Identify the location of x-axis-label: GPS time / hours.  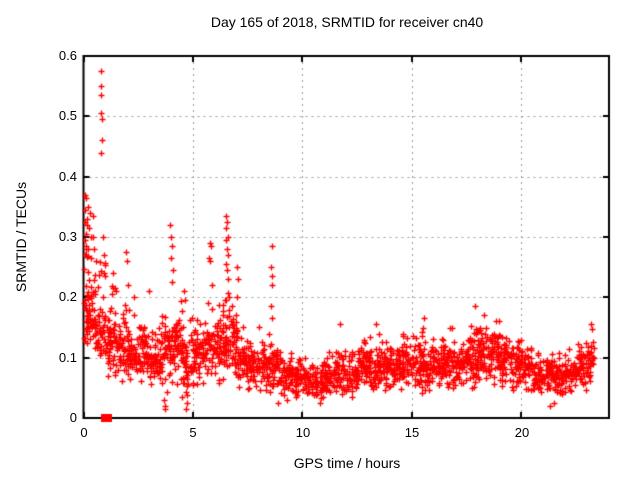
(347, 463).